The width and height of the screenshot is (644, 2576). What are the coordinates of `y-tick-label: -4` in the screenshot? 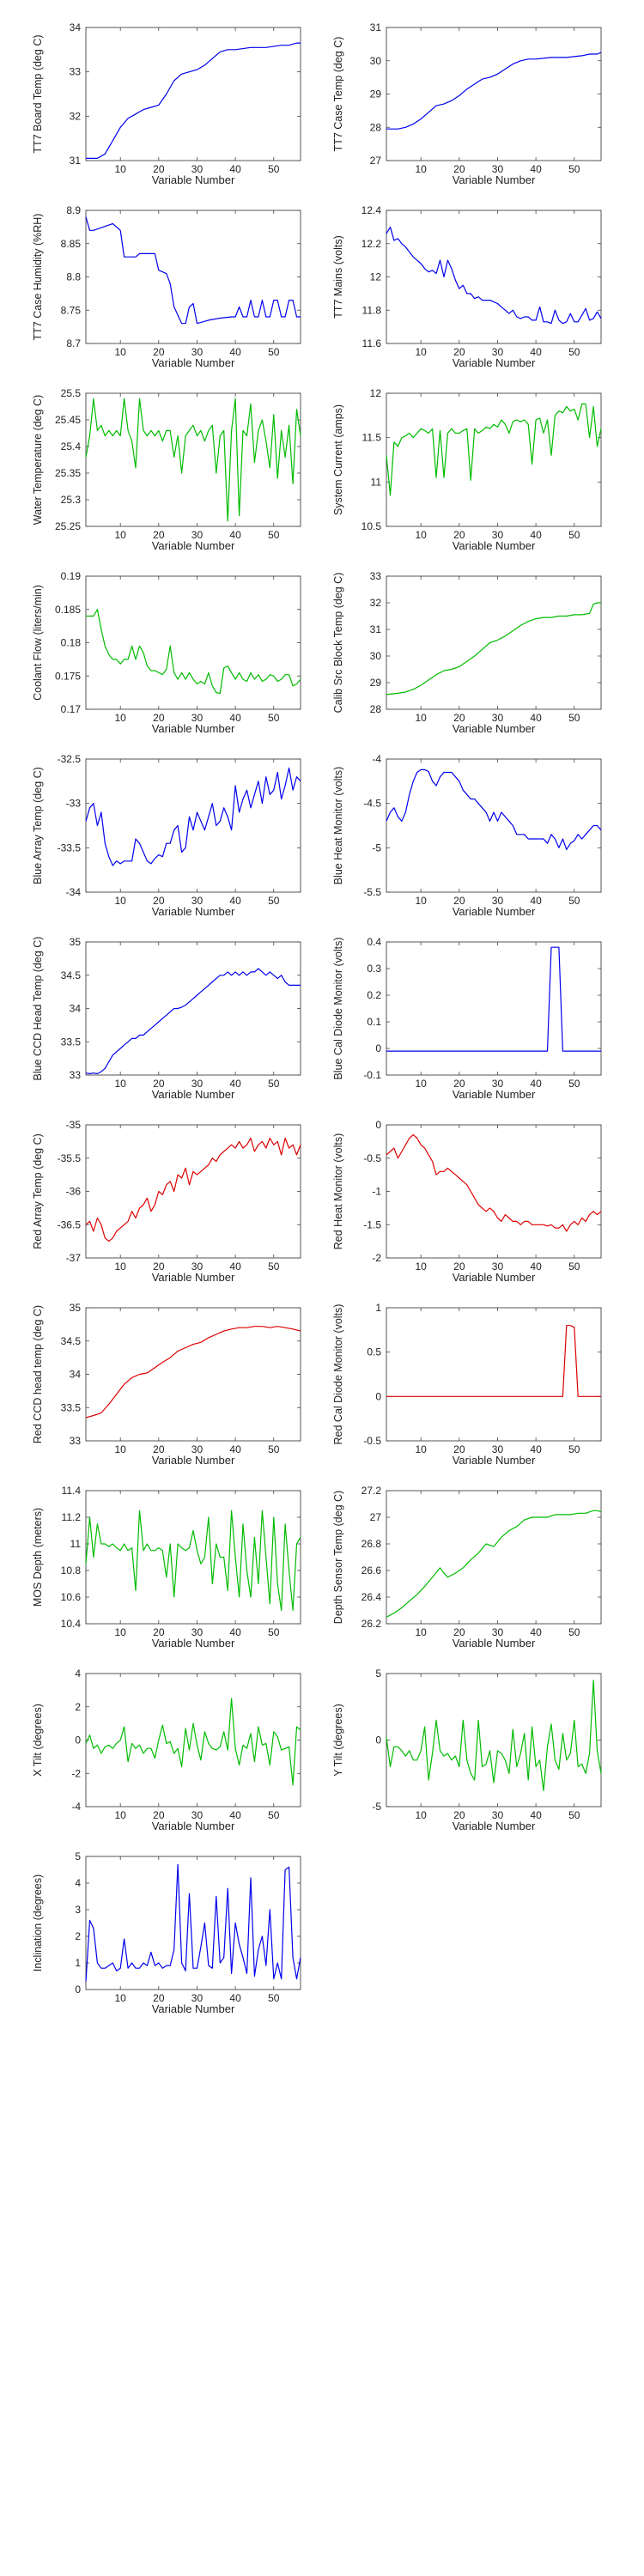 It's located at (377, 759).